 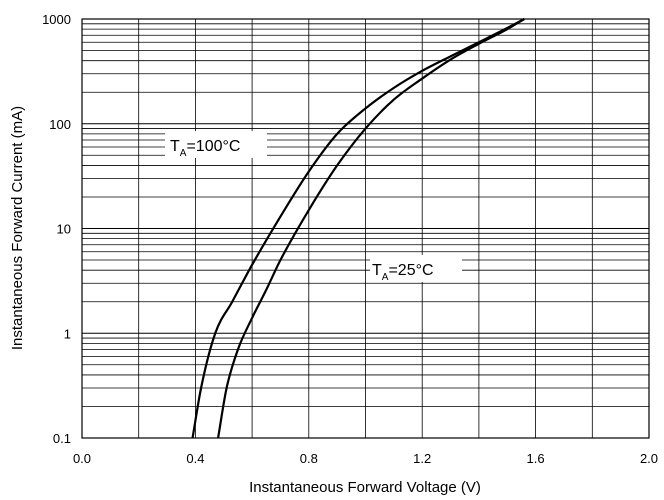 I want to click on x-axis-title: Instantaneous Forward Voltage (V), so click(x=365, y=487).